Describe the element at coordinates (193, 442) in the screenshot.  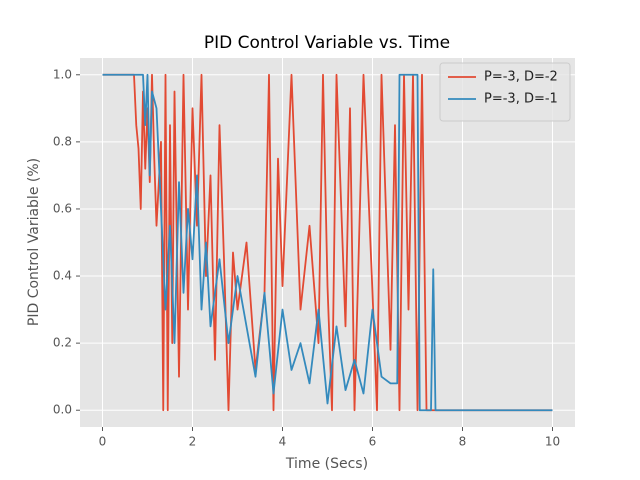
I see `x-tick-label: 2` at that location.